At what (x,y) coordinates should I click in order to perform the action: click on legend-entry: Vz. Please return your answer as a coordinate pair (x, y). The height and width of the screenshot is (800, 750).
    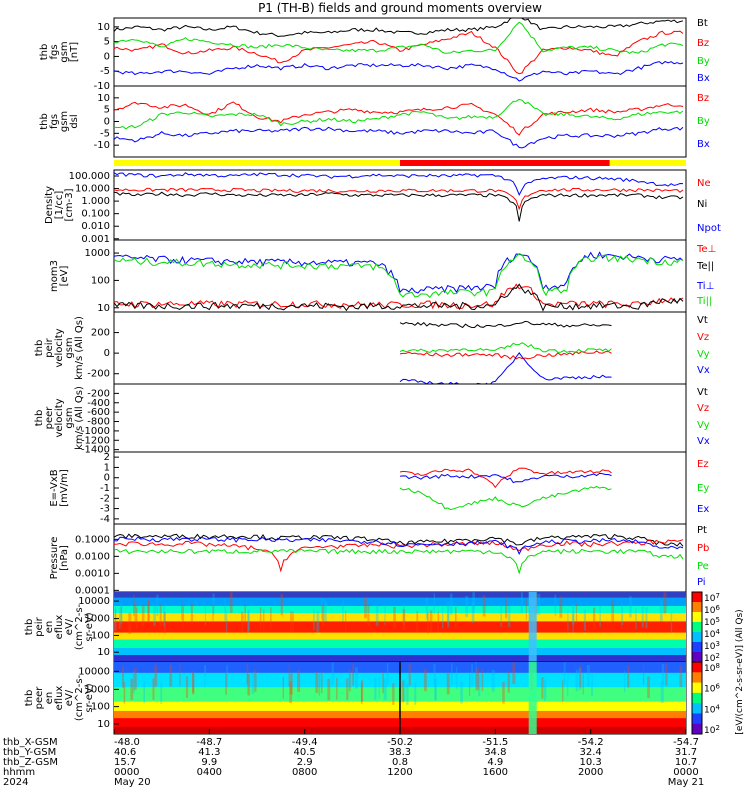
    Looking at the image, I should click on (703, 337).